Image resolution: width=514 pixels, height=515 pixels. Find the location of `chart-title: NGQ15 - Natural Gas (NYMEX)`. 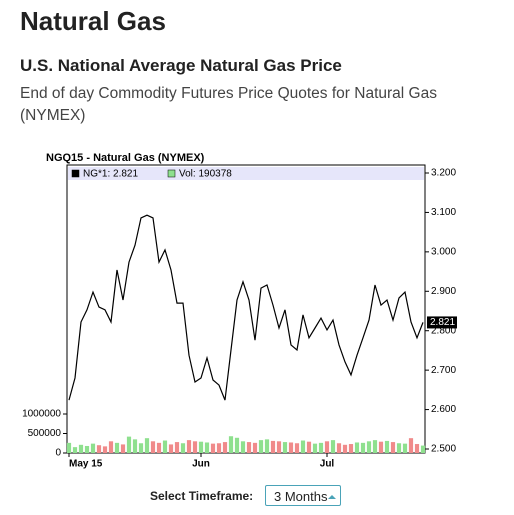

chart-title: NGQ15 - Natural Gas (NYMEX) is located at coordinates (125, 158).